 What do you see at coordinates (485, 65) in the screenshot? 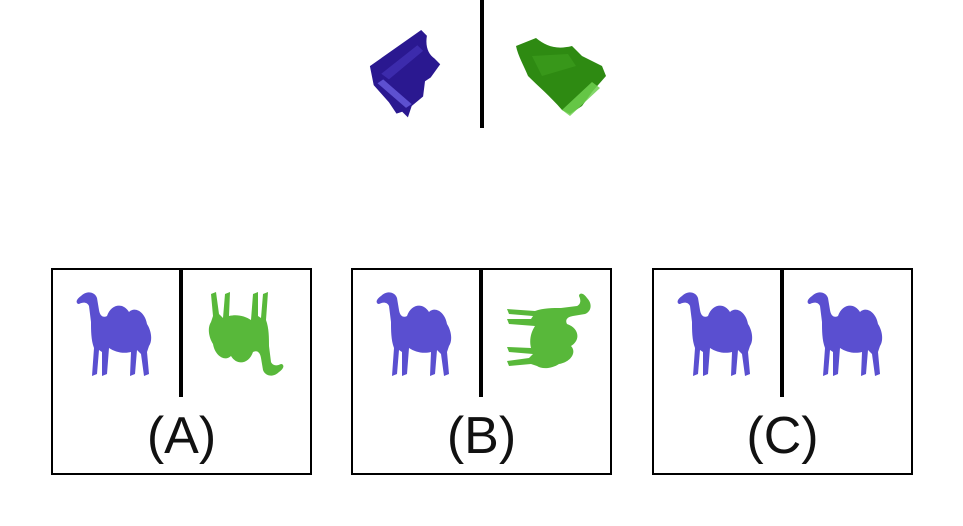
I see `reference-pair` at bounding box center [485, 65].